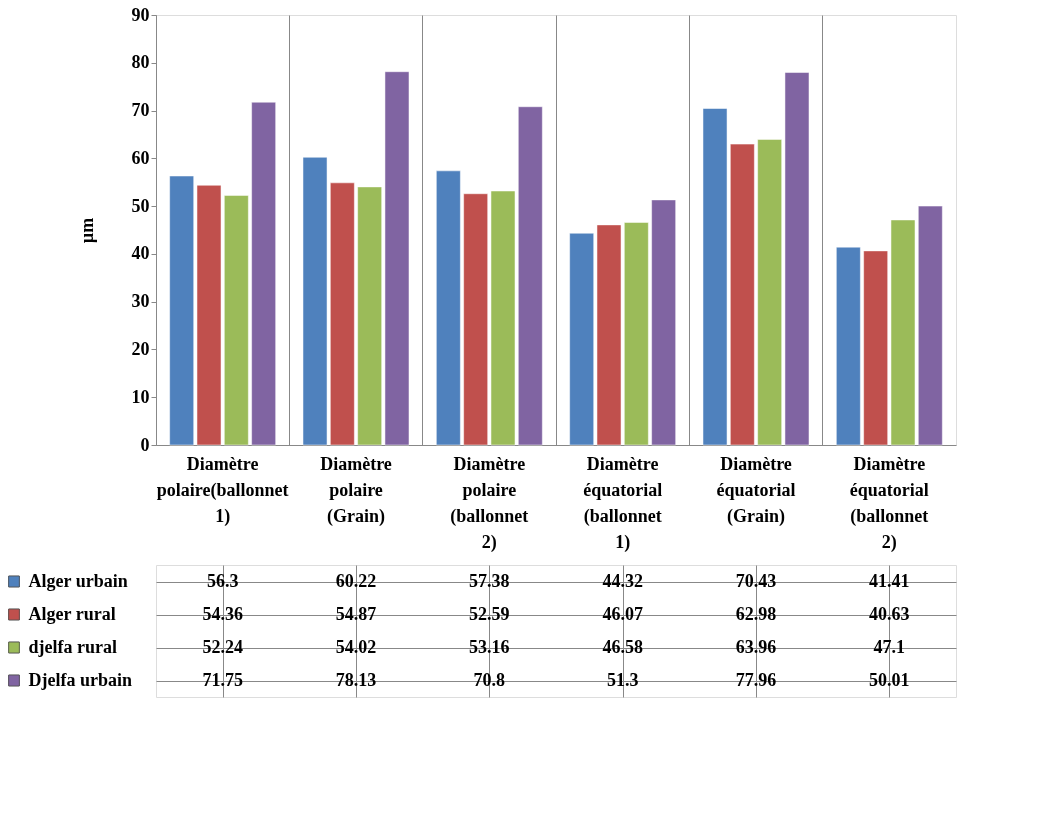  Describe the element at coordinates (889, 679) in the screenshot. I see `data-label: 50.01` at that location.